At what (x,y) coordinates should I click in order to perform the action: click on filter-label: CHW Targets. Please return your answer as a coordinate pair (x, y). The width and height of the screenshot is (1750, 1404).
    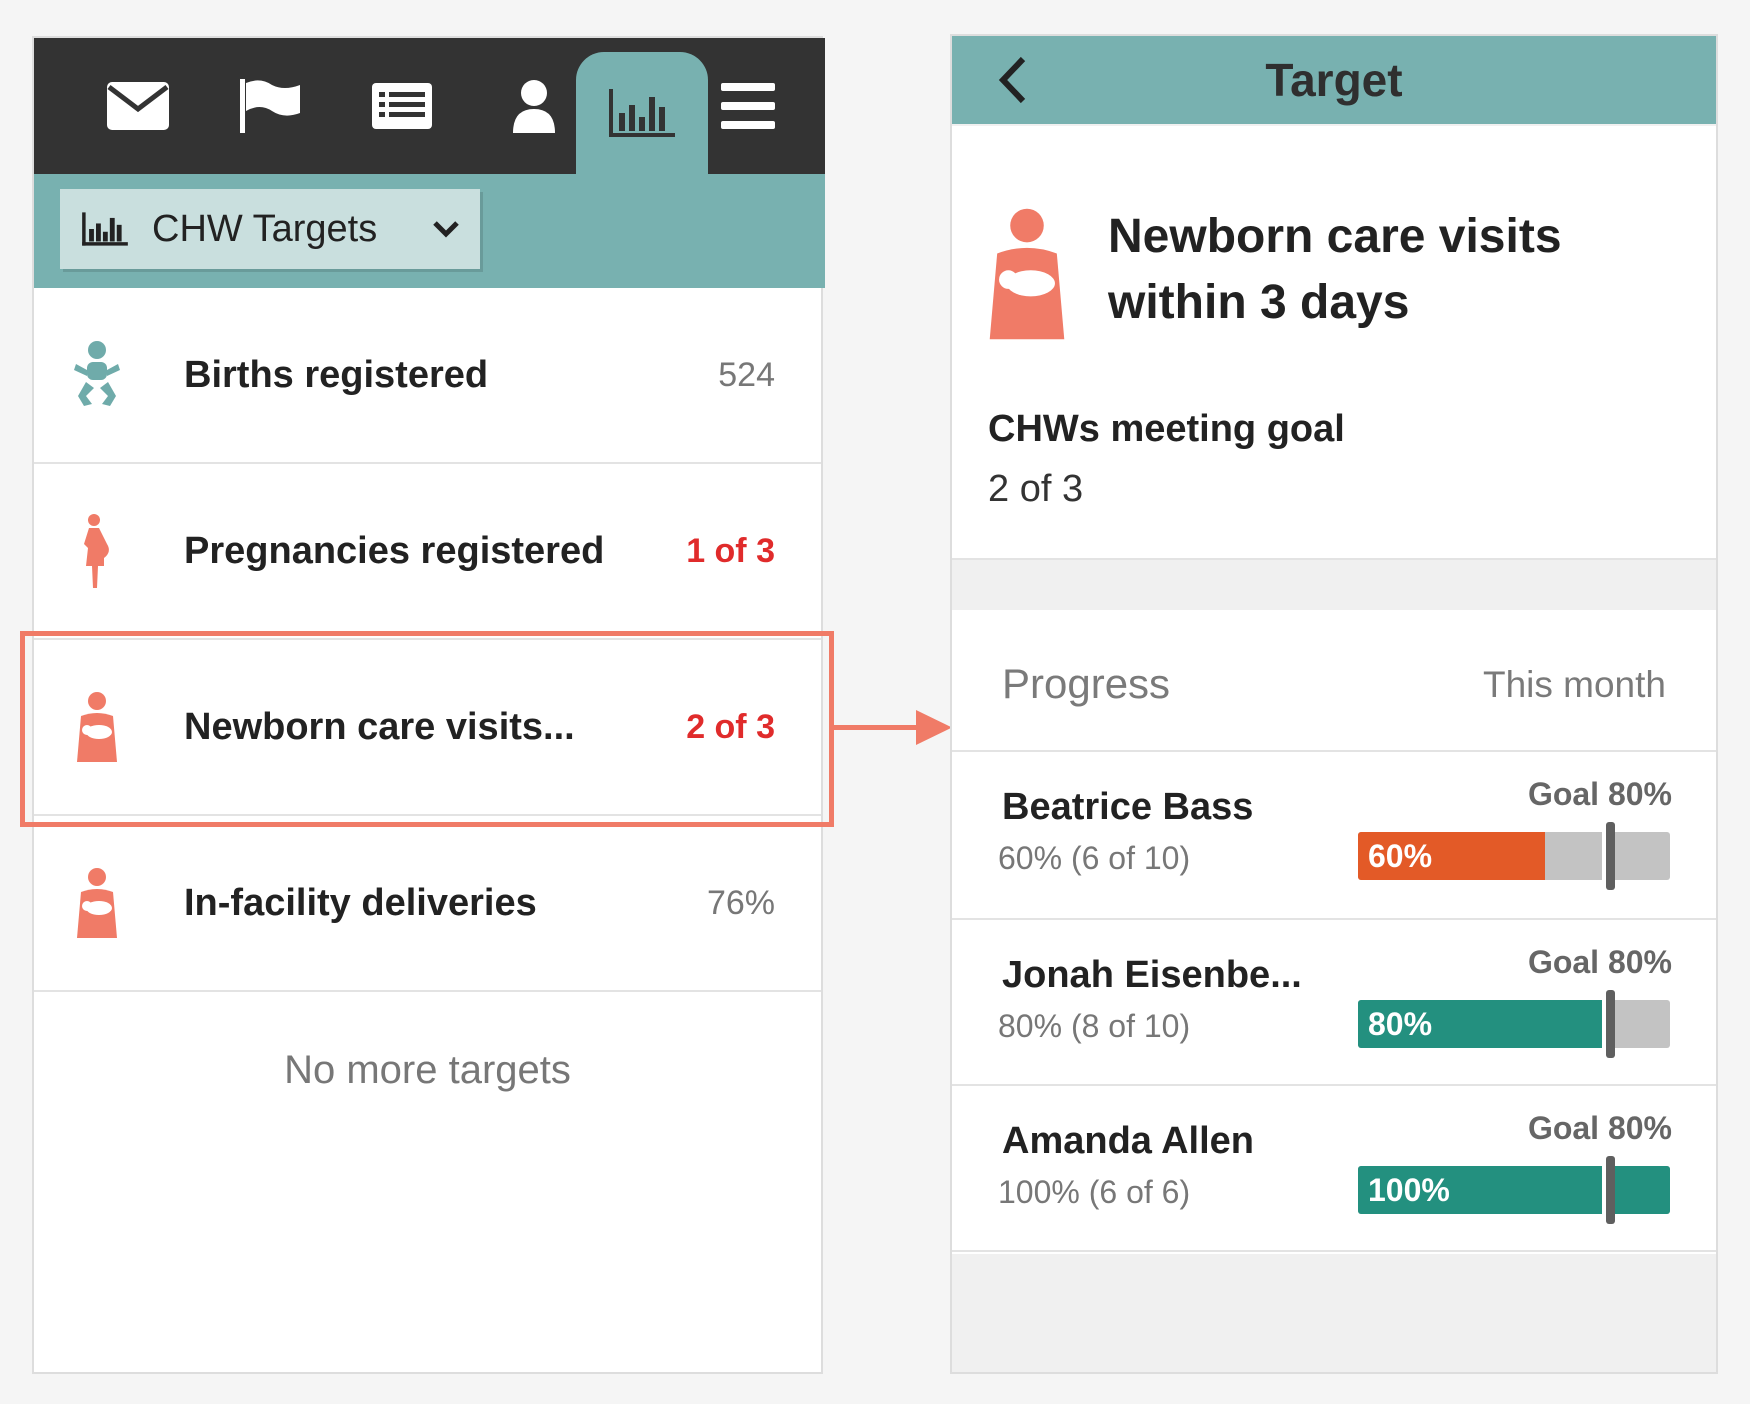
    Looking at the image, I should click on (265, 228).